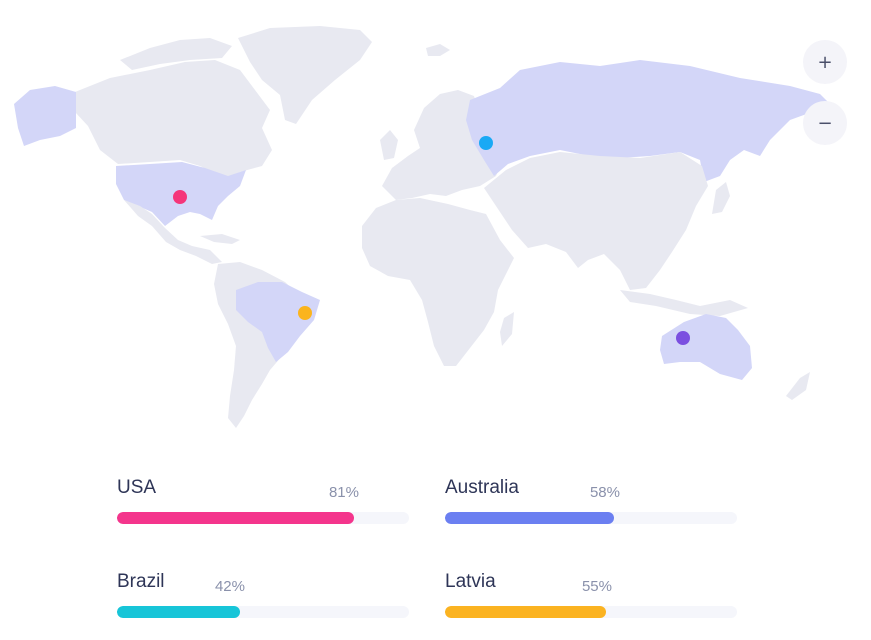  Describe the element at coordinates (176, 54) in the screenshot. I see `arctic-islands-shape` at that location.